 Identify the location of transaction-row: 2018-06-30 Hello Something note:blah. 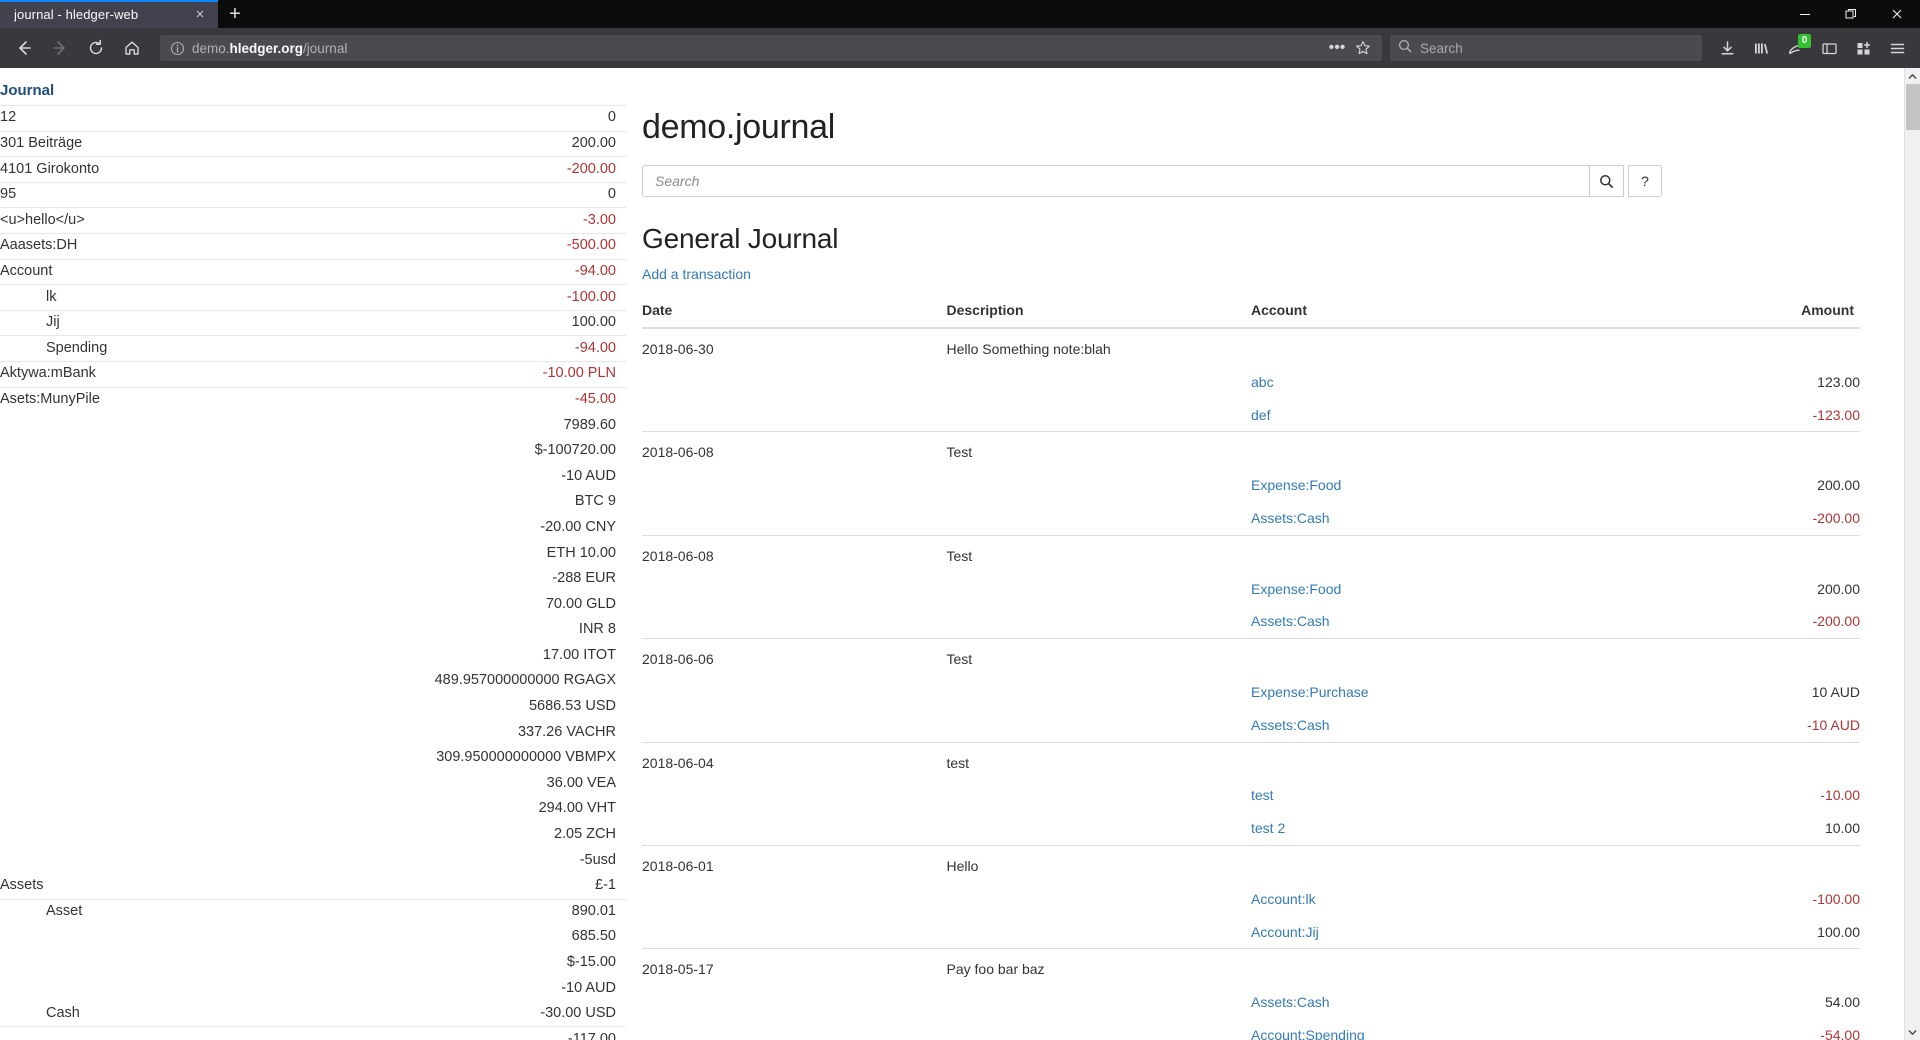
(1251, 347).